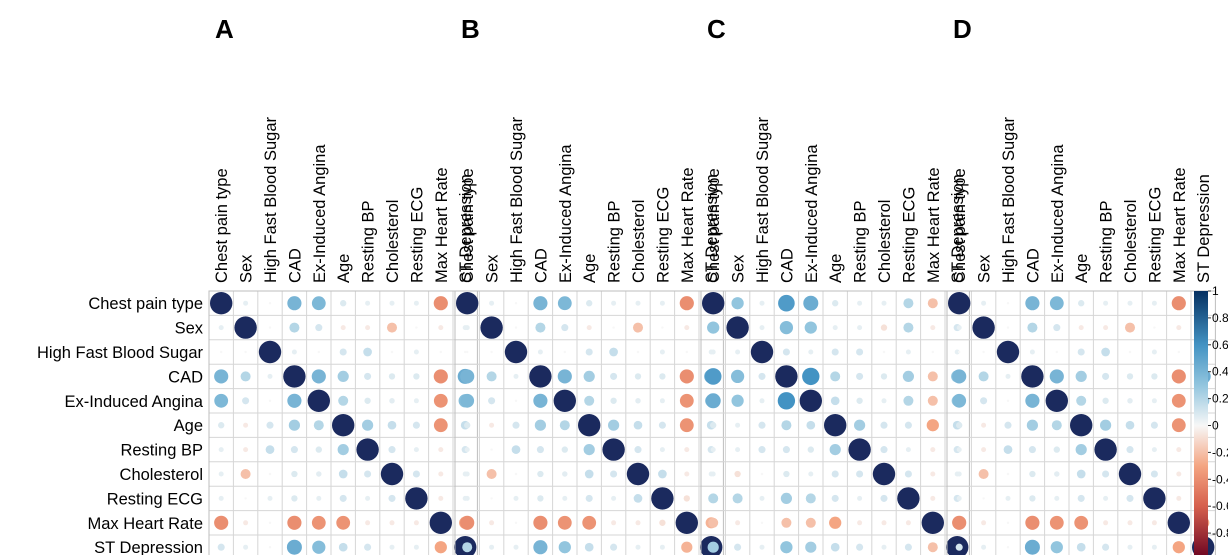 Image resolution: width=1228 pixels, height=555 pixels. Describe the element at coordinates (1220, 372) in the screenshot. I see `colorbar-tick-label: 0.4` at that location.